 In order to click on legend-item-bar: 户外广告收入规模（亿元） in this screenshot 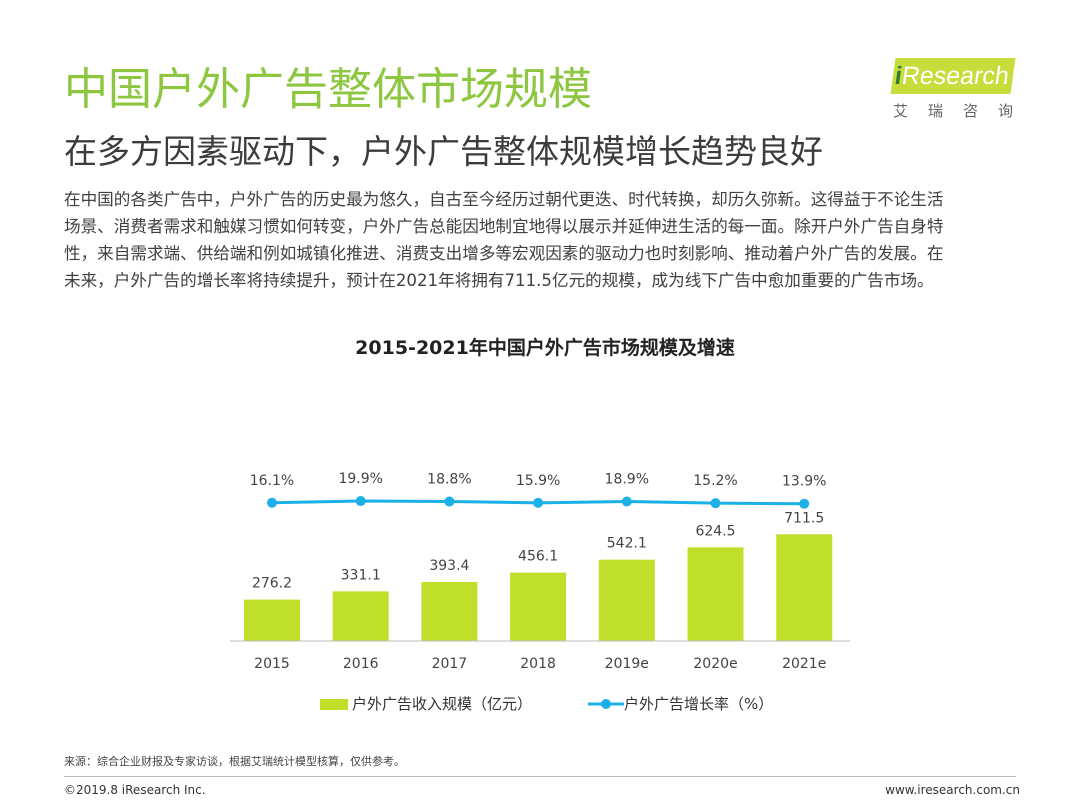, I will do `click(426, 704)`.